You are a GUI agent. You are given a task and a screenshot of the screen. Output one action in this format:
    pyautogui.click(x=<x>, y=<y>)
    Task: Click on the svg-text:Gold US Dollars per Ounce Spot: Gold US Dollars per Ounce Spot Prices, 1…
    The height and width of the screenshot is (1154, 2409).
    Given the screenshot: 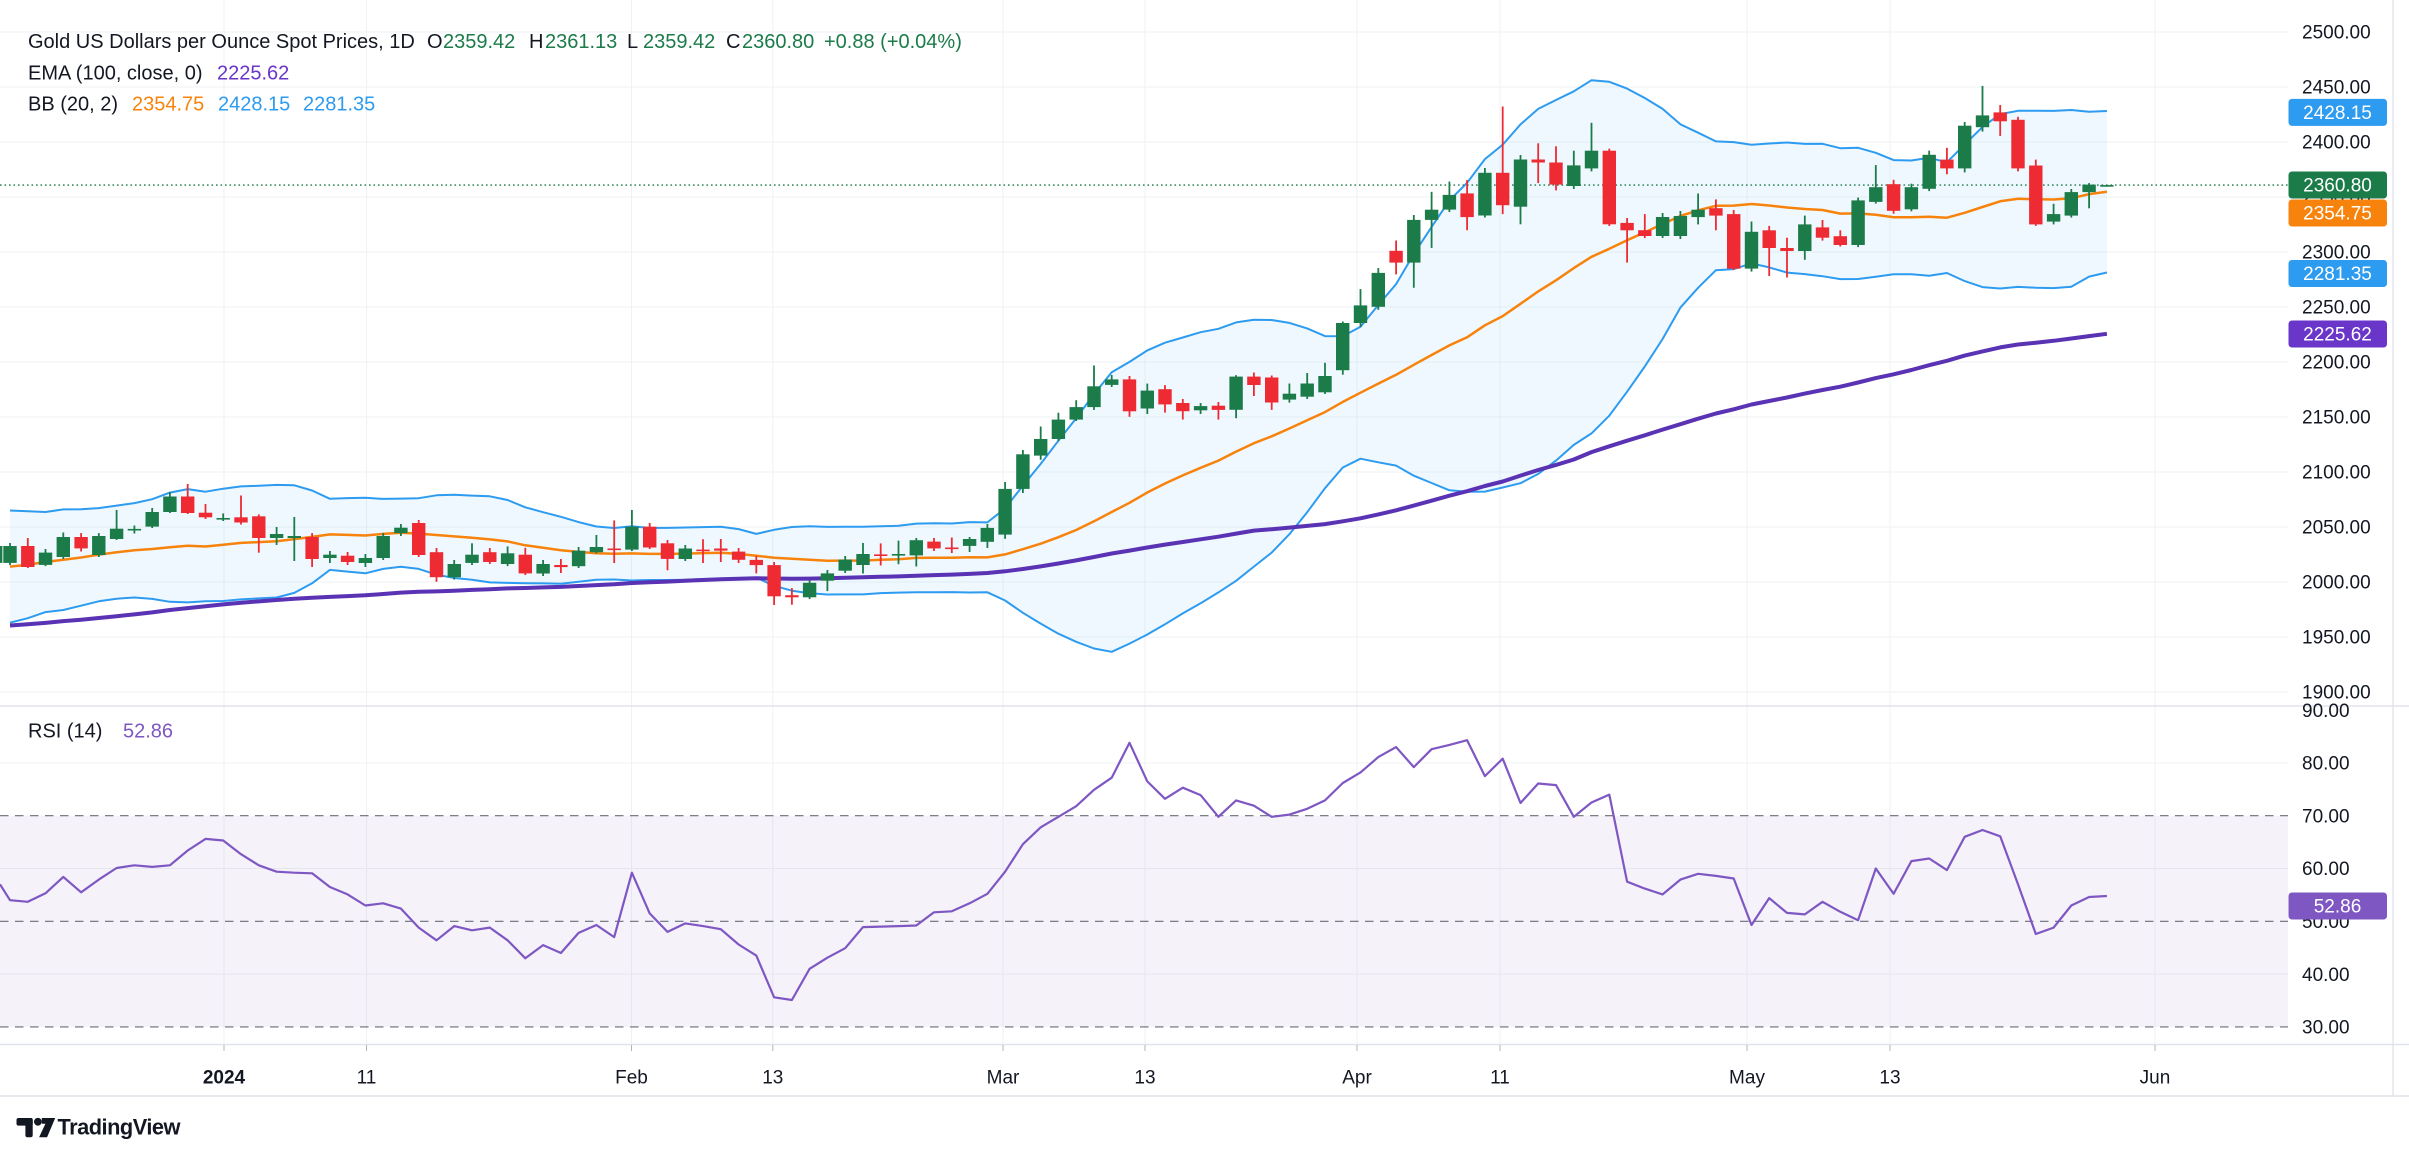 What is the action you would take?
    pyautogui.click(x=221, y=42)
    